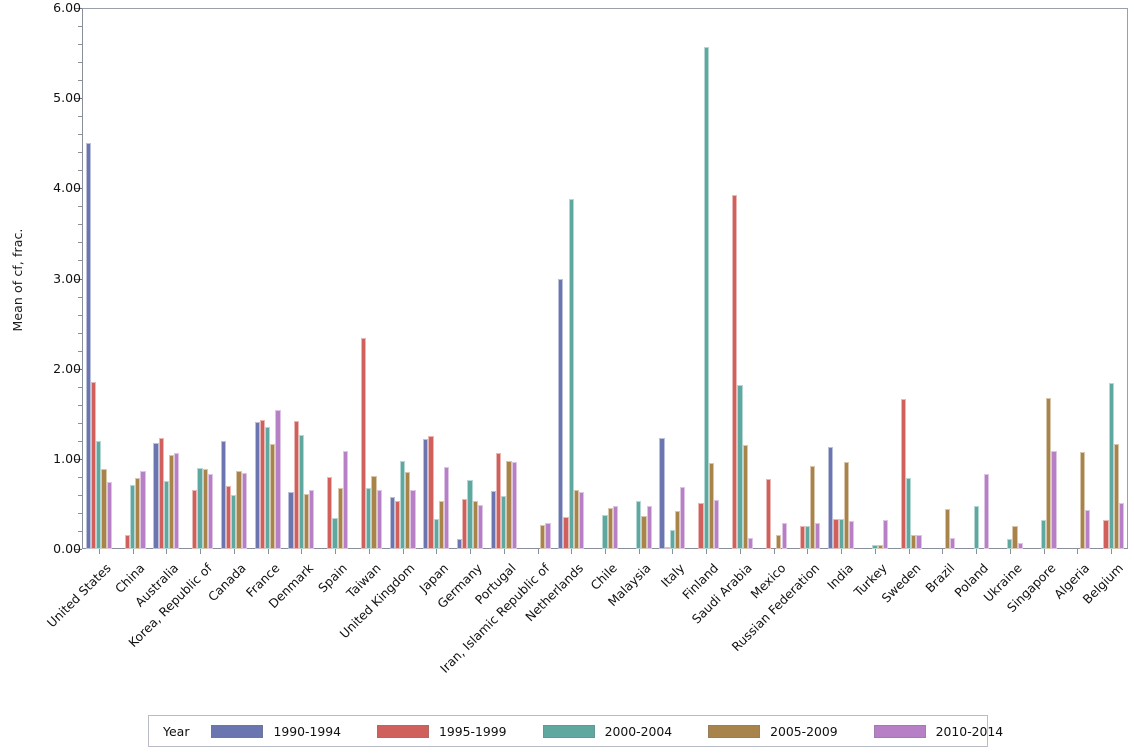 The width and height of the screenshot is (1134, 756). What do you see at coordinates (607, 731) in the screenshot?
I see `legend-item: 2000-2004` at bounding box center [607, 731].